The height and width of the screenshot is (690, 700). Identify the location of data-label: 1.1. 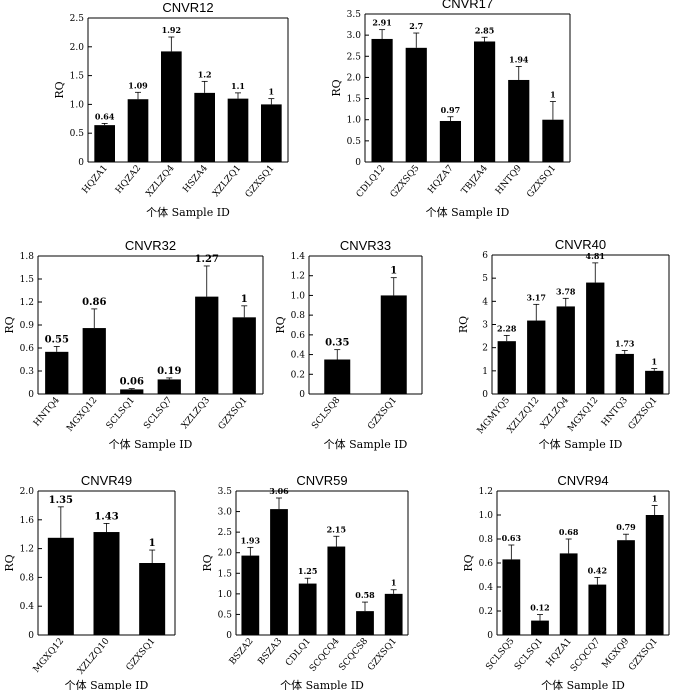
(238, 86).